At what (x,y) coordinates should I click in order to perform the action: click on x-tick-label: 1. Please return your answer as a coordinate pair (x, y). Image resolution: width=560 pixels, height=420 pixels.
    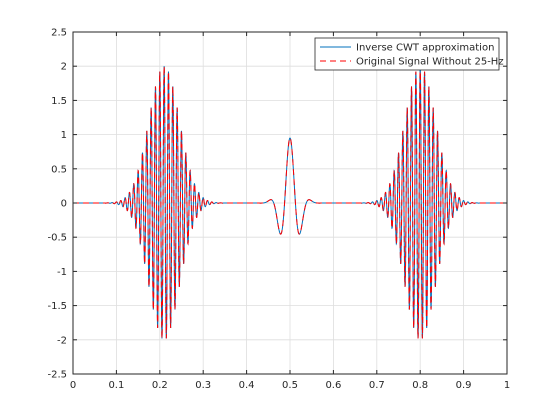
    Looking at the image, I should click on (507, 385).